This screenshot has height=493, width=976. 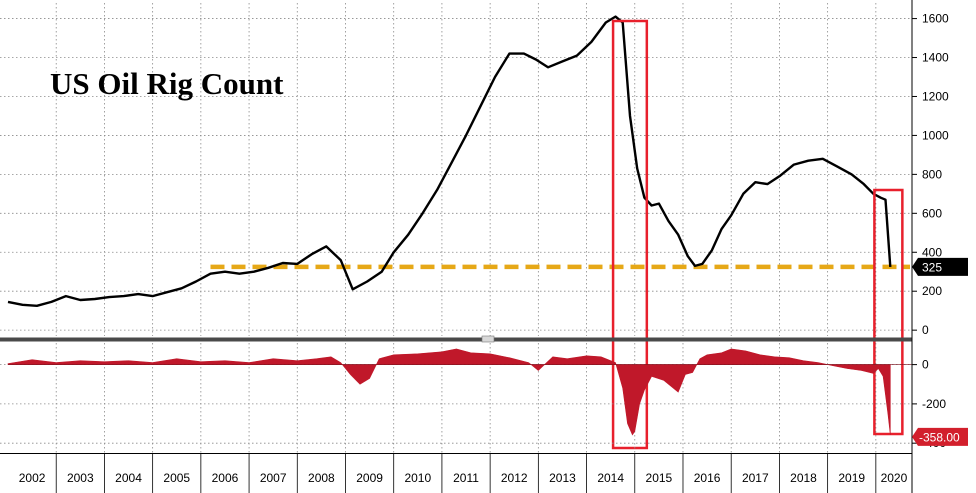 I want to click on x-tick-label: 2020, so click(x=894, y=478).